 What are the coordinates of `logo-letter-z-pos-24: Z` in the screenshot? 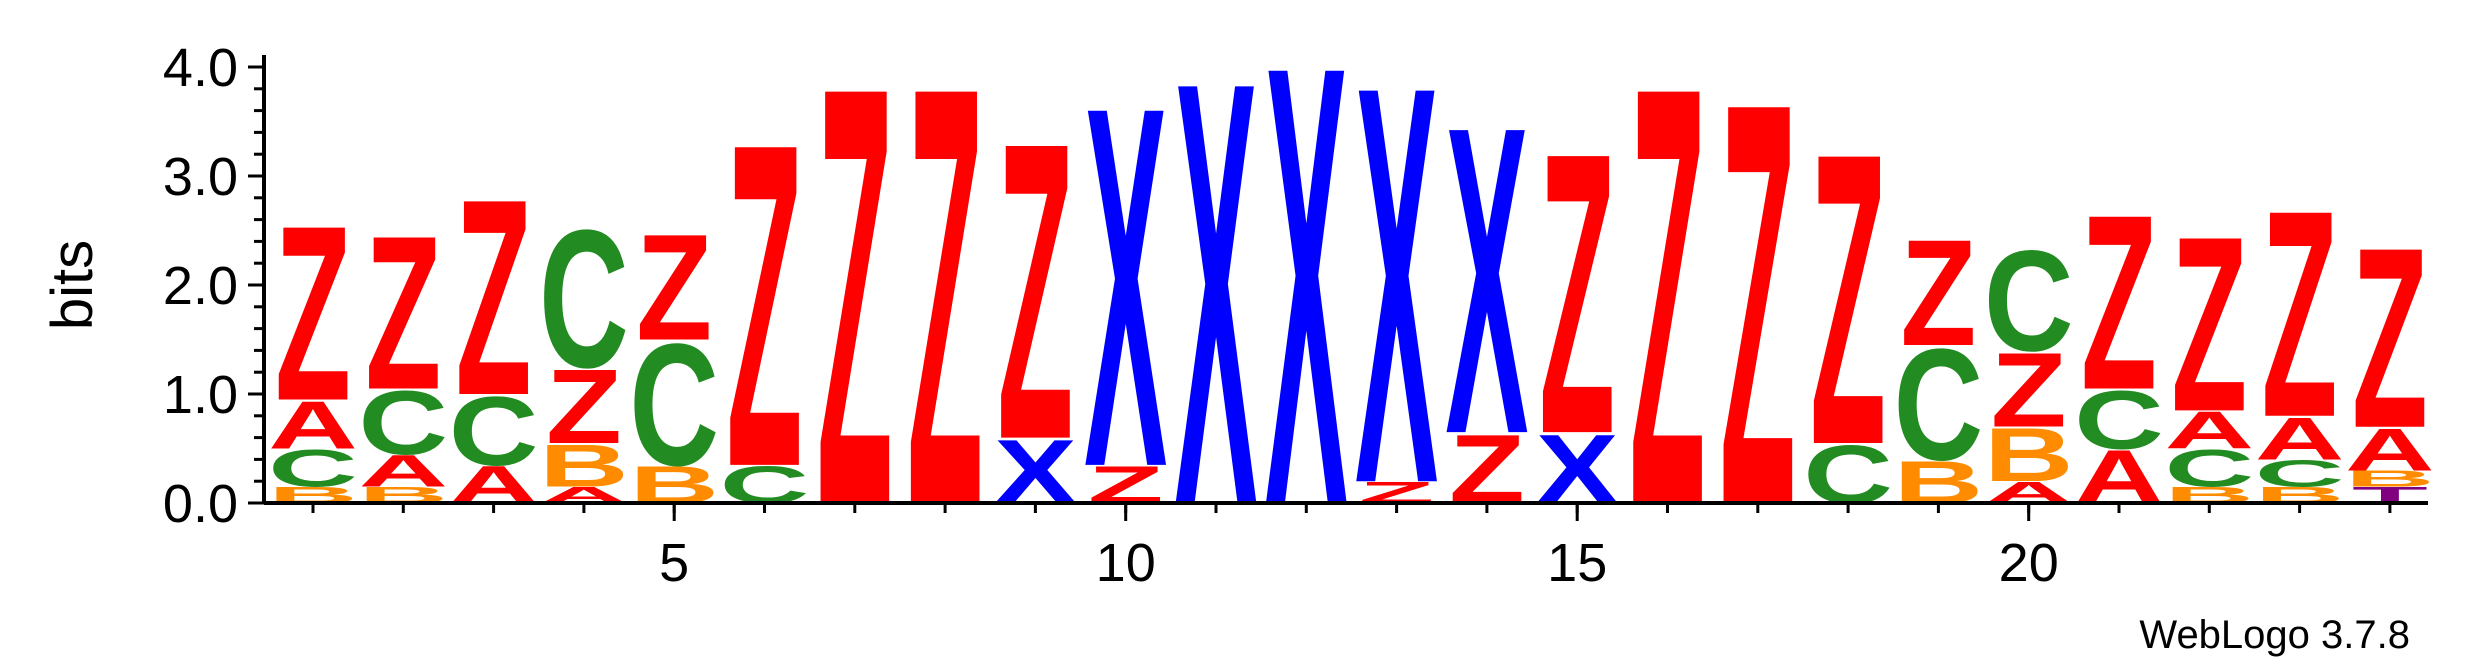 It's located at (2390, 338).